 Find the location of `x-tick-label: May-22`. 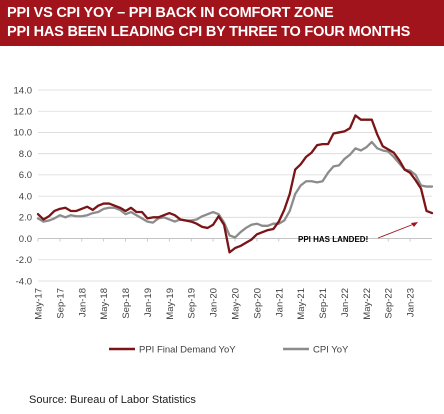

x-tick-label: May-22 is located at coordinates (367, 304).